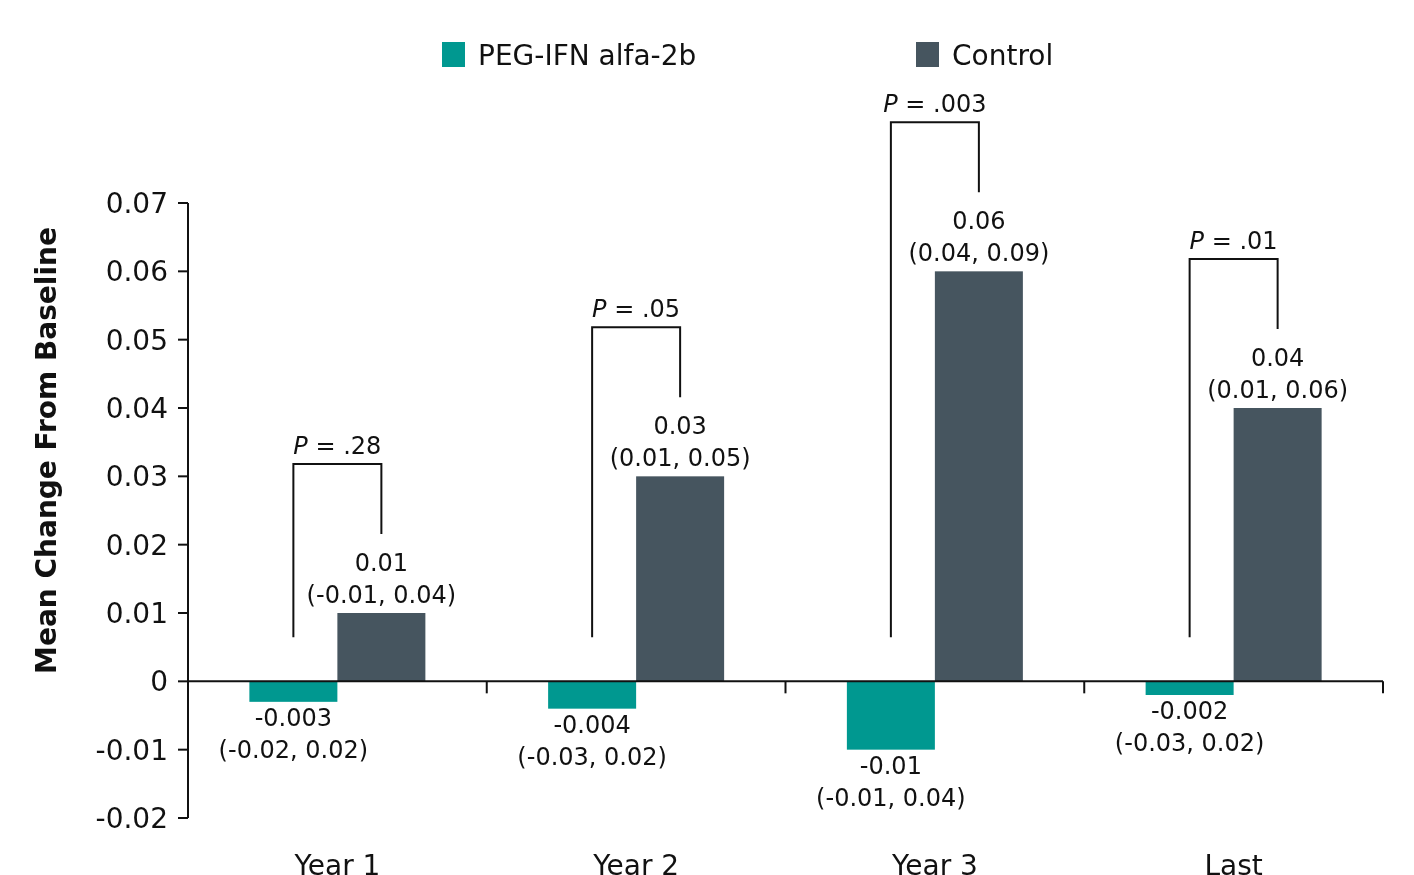 The image size is (1414, 875). Describe the element at coordinates (136, 477) in the screenshot. I see `y-tick-label: 0.03` at that location.